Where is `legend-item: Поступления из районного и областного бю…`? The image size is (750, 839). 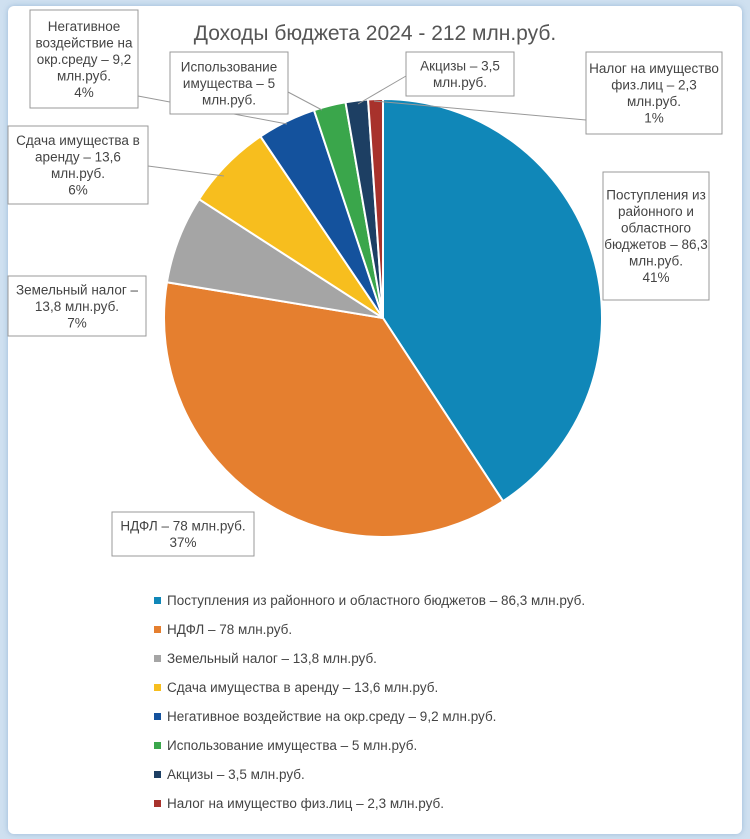
legend-item: Поступления из районного и областного бю… is located at coordinates (369, 600).